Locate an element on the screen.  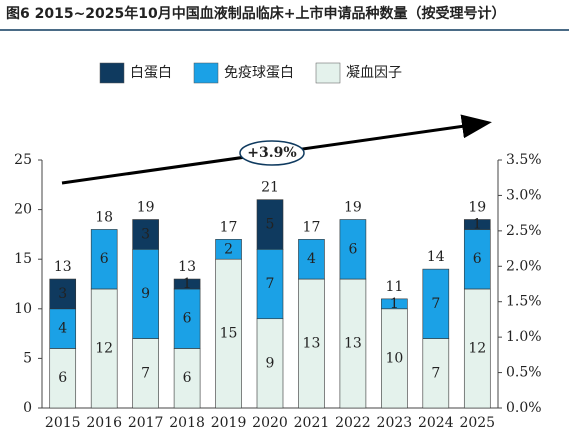
x-tick-label: 2020 is located at coordinates (270, 423).